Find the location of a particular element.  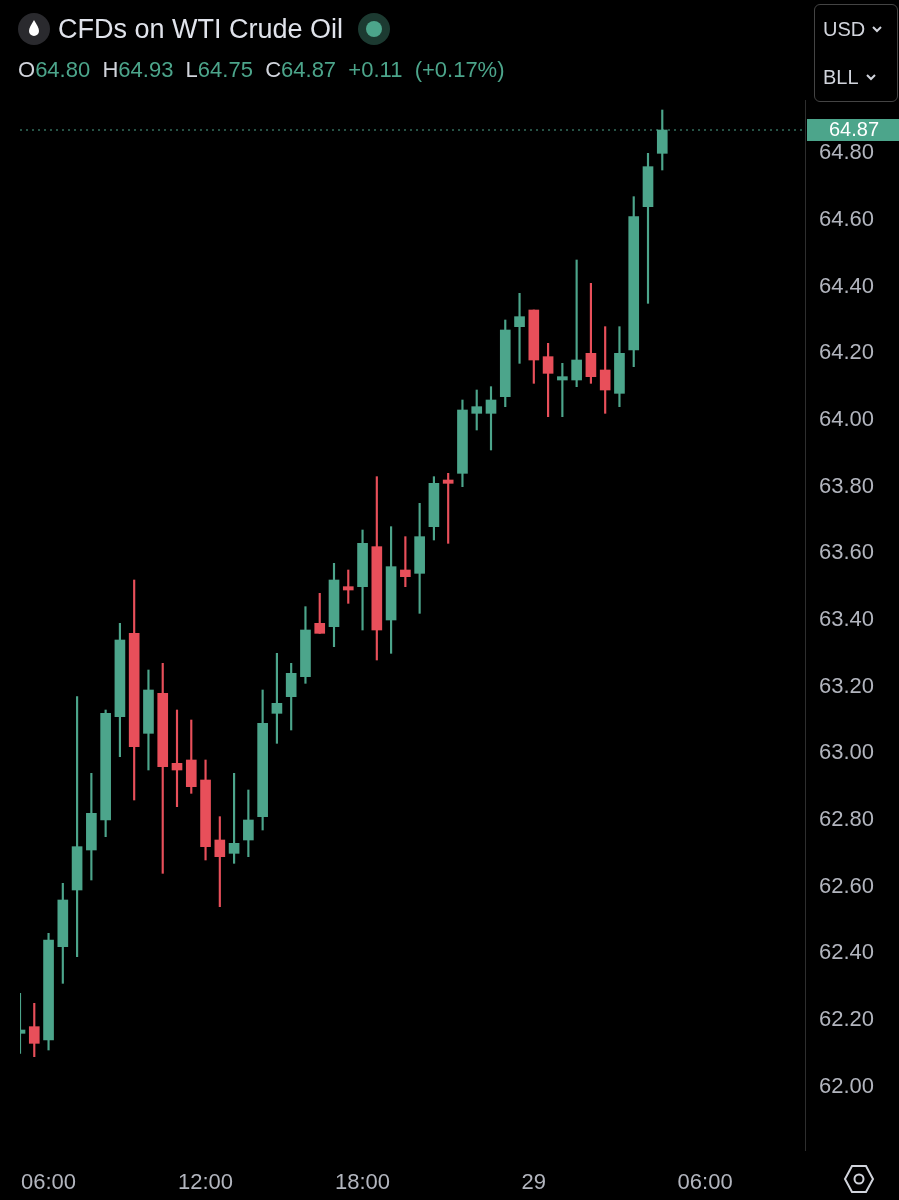

y-tick-label: 64.80 is located at coordinates (847, 152).